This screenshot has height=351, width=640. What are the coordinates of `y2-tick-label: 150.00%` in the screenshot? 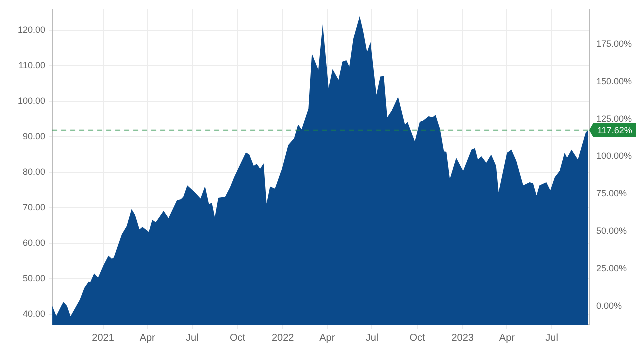 It's located at (614, 81).